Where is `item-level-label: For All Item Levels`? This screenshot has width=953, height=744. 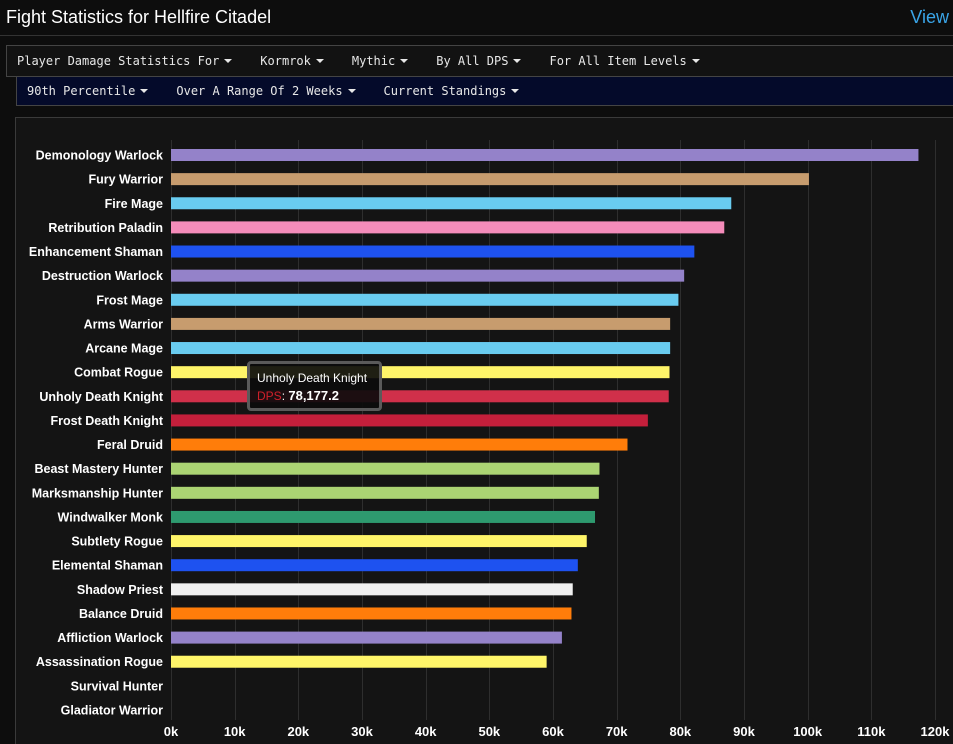 item-level-label: For All Item Levels is located at coordinates (618, 61).